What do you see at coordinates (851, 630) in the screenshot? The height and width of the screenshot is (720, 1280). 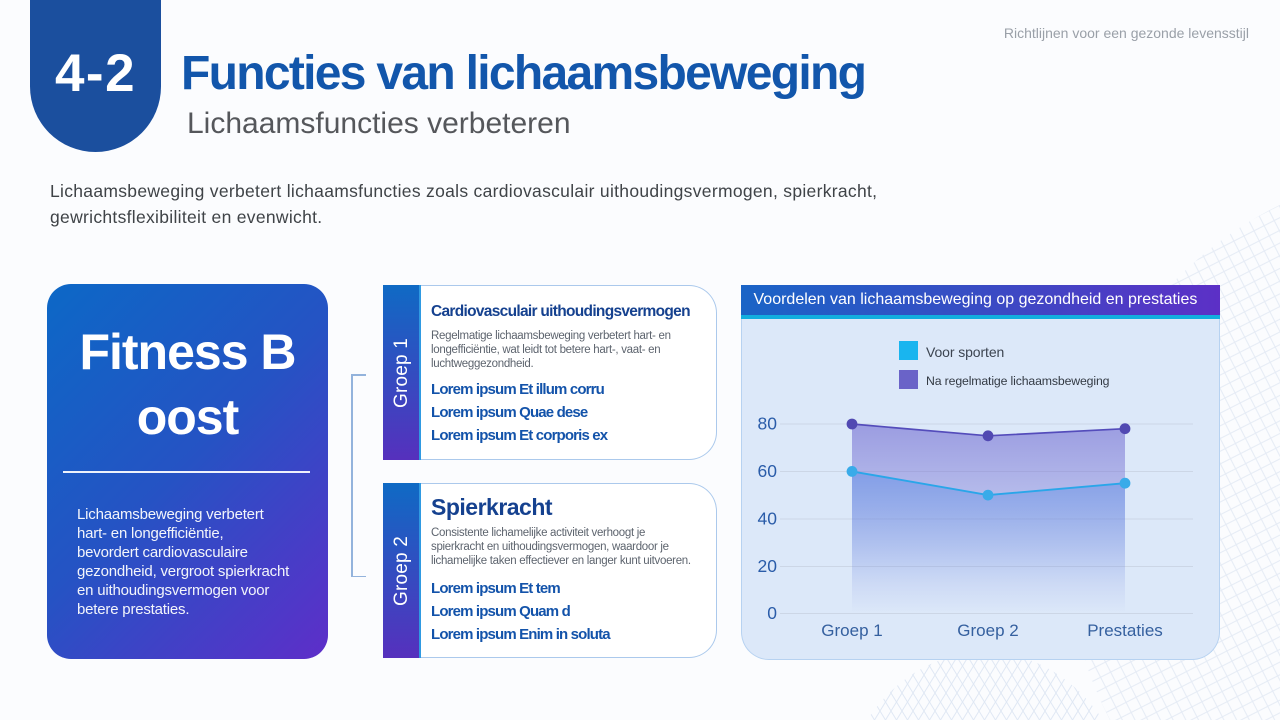 I see `svg-text: Groep 1` at bounding box center [851, 630].